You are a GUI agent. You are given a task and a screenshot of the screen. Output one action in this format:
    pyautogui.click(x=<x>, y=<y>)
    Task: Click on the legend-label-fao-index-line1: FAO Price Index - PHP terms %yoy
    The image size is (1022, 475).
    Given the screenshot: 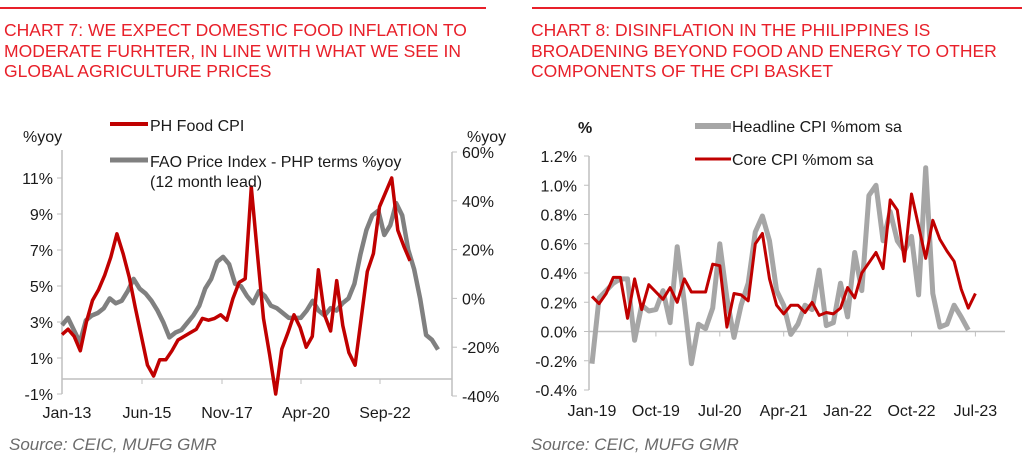 What is the action you would take?
    pyautogui.click(x=275, y=162)
    